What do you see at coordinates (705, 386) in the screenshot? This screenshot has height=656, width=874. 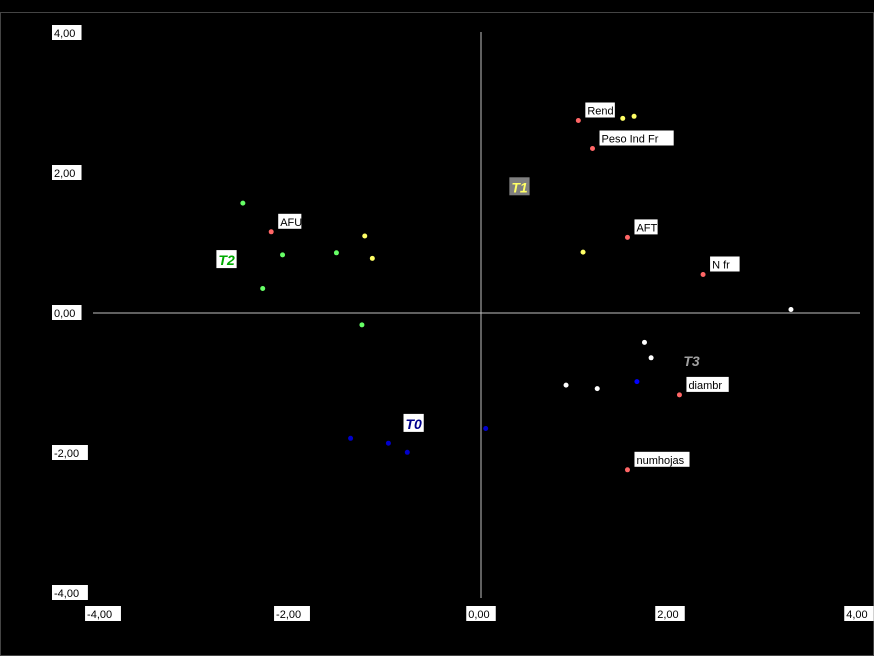 I see `variable-label-text: diambr` at bounding box center [705, 386].